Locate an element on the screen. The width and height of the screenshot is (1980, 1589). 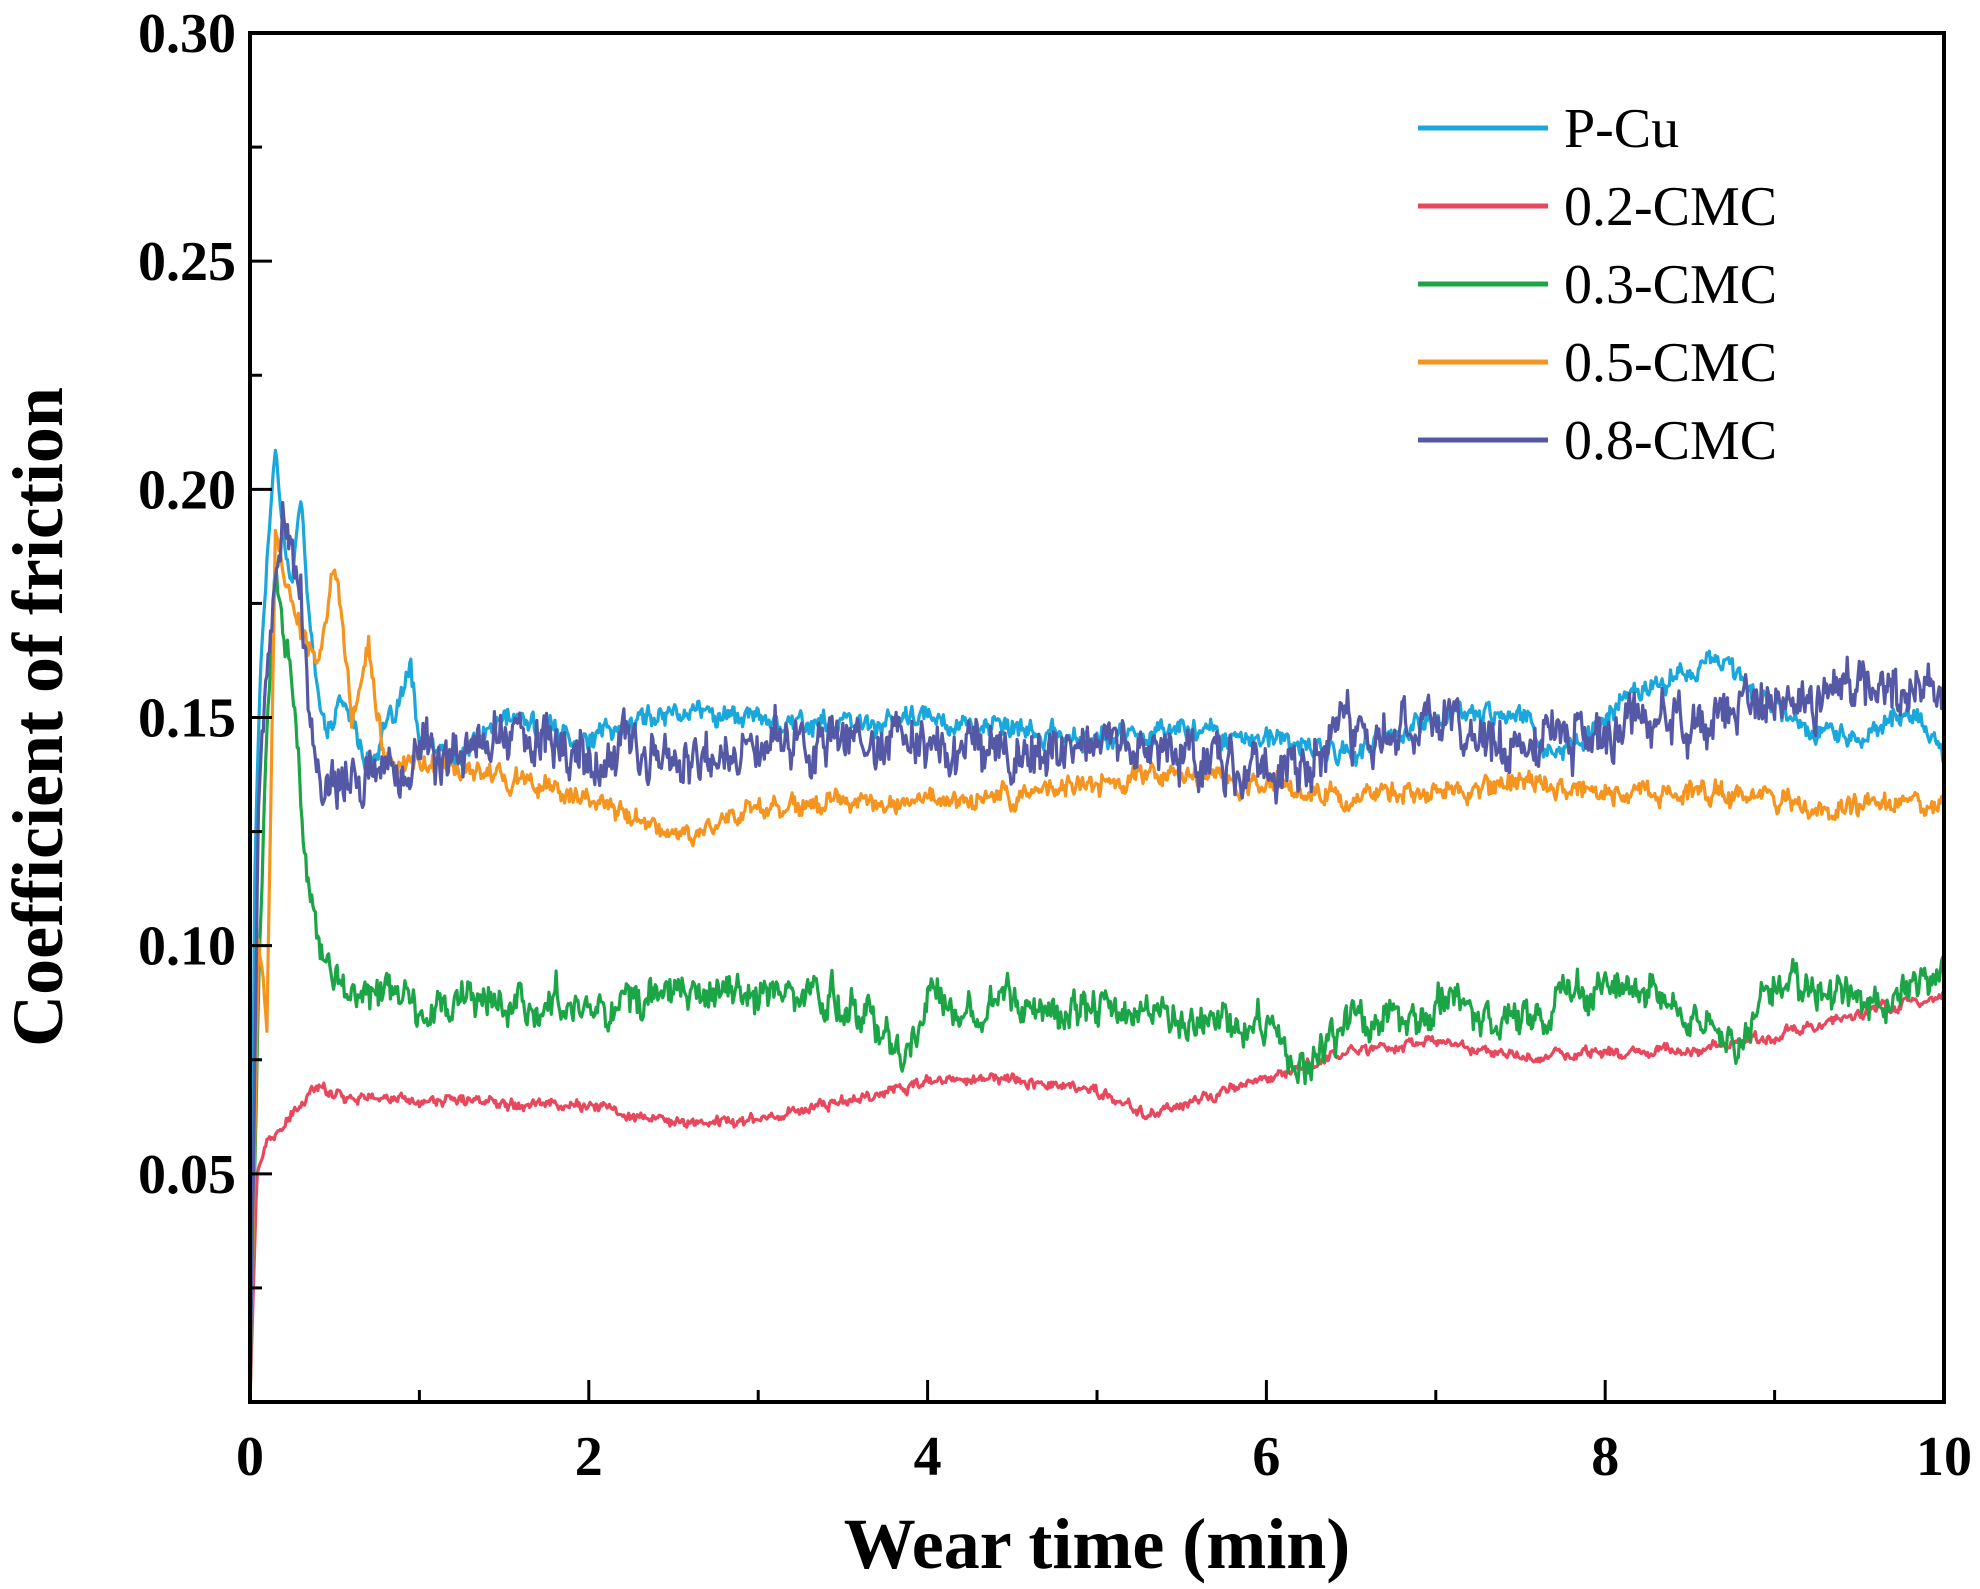
x-tick-label: 4 is located at coordinates (928, 1457).